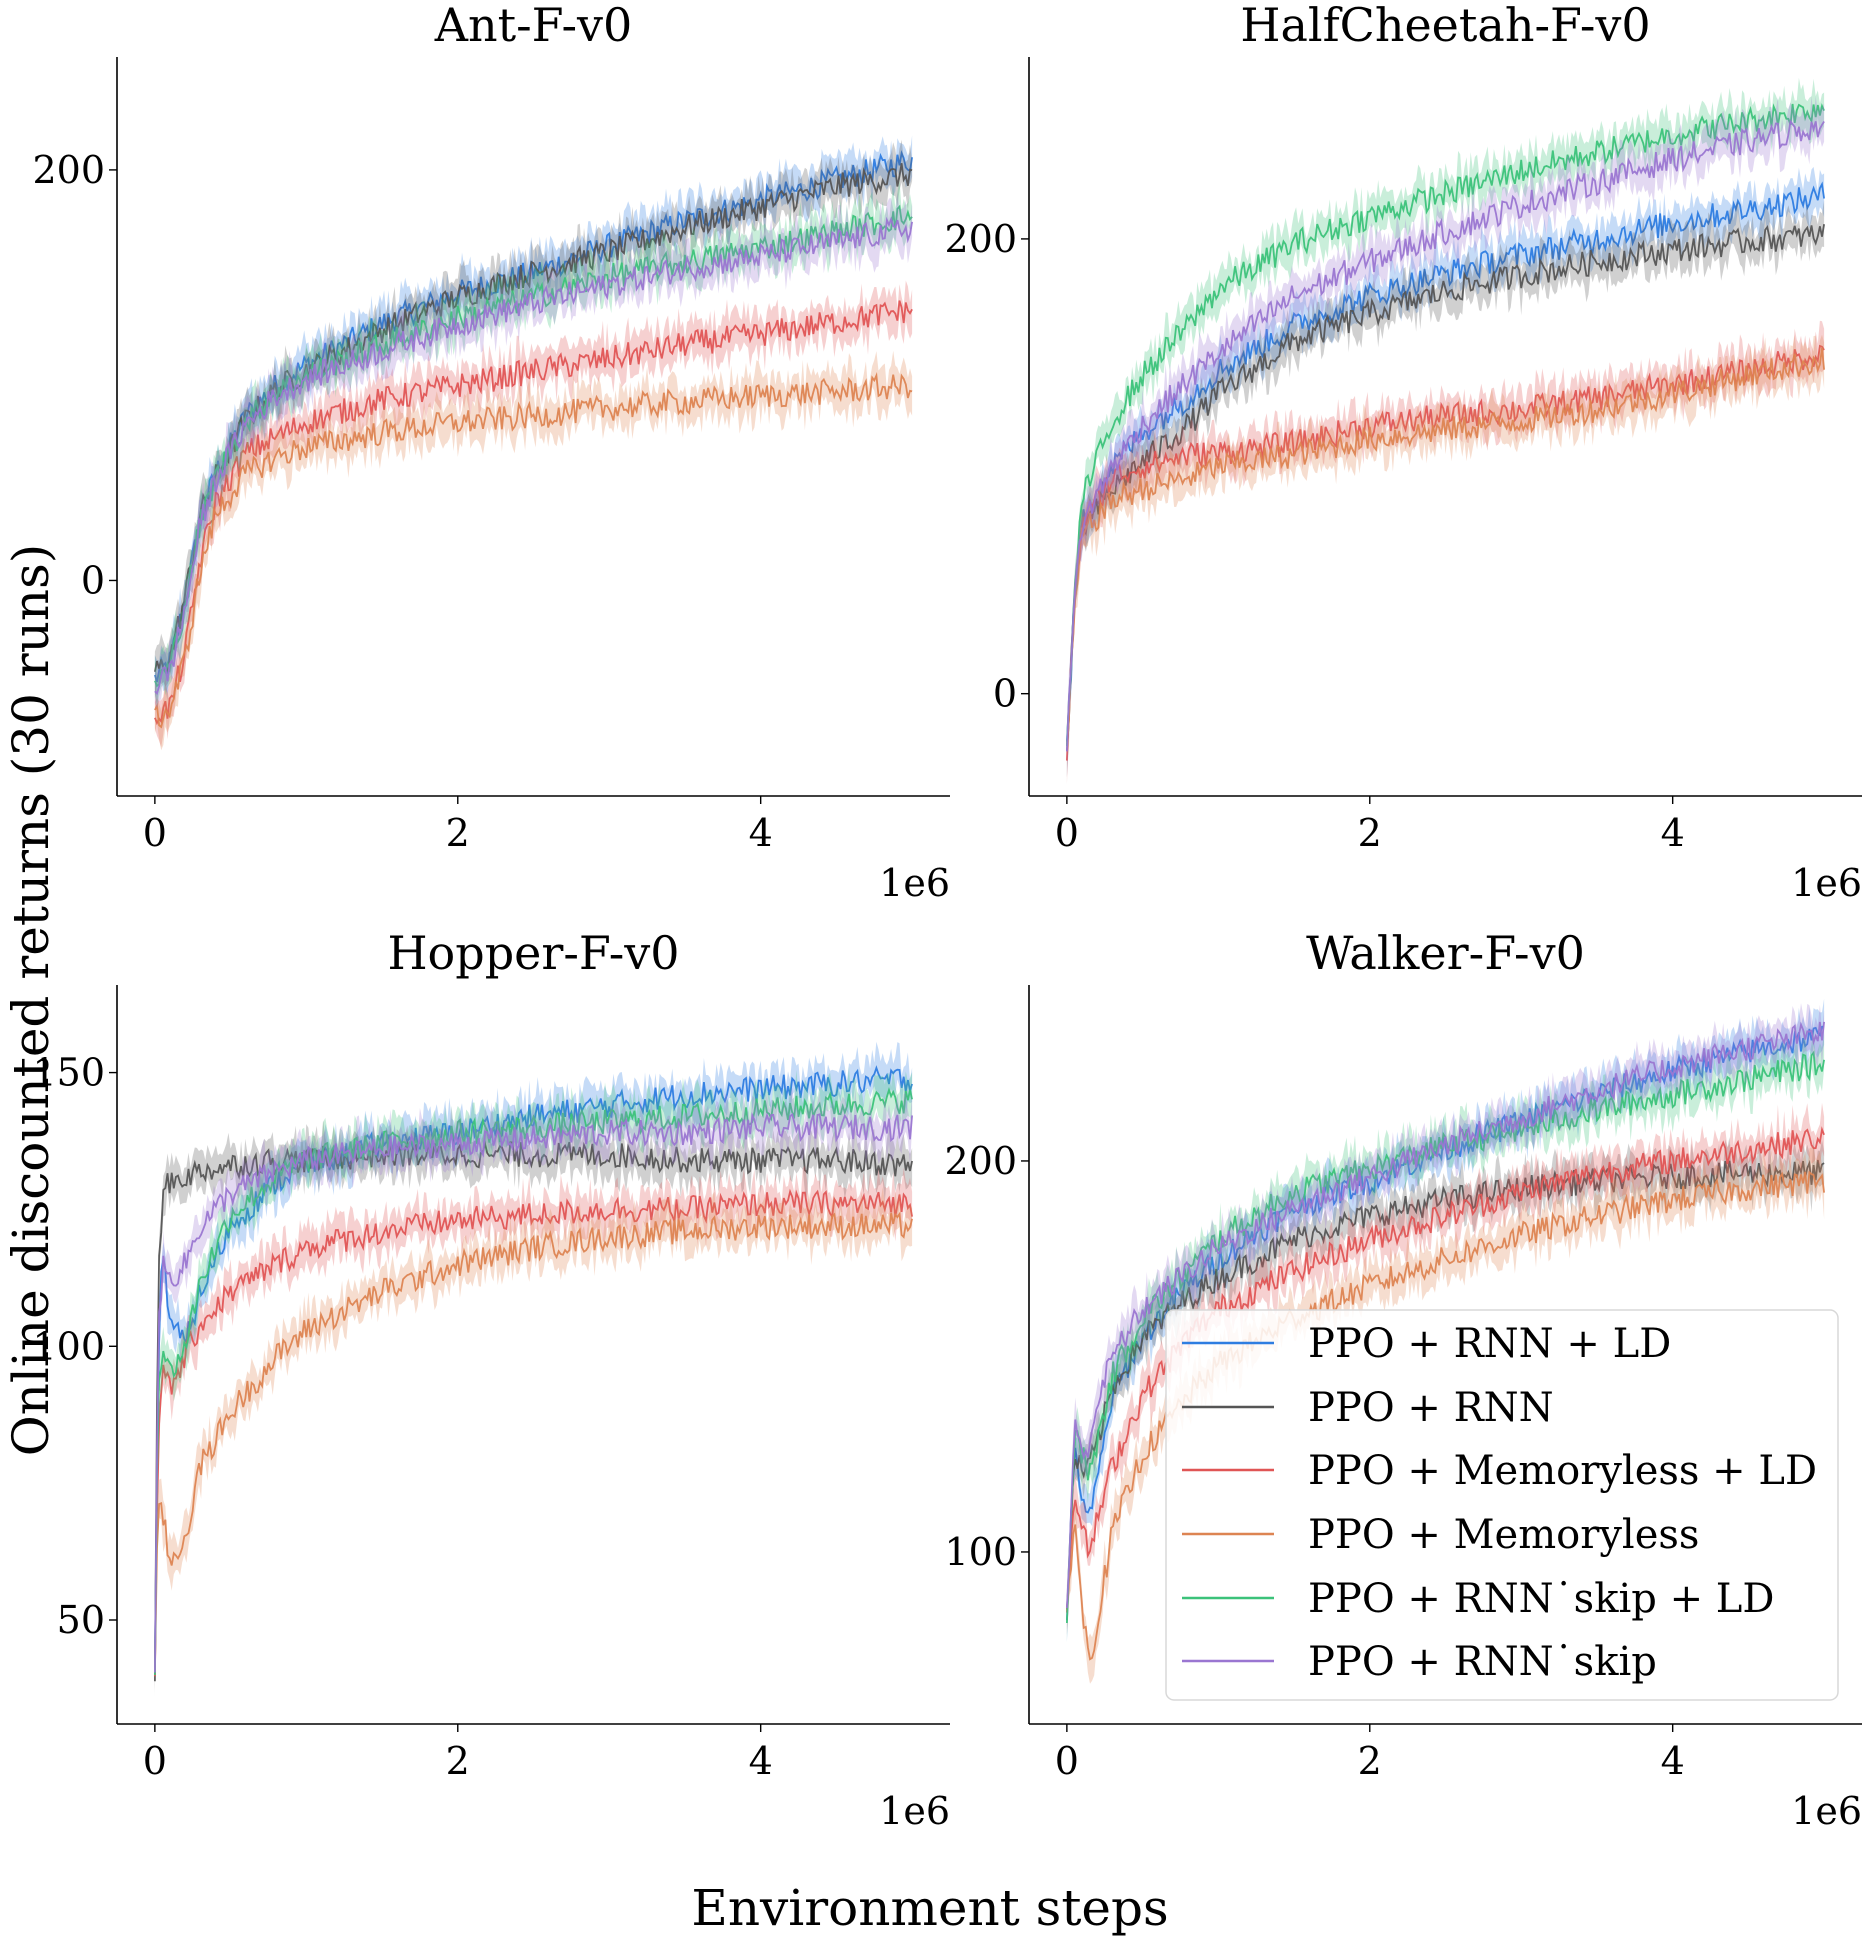 The height and width of the screenshot is (1956, 1870). I want to click on legend-label: PPO + Memoryless, so click(1503, 1535).